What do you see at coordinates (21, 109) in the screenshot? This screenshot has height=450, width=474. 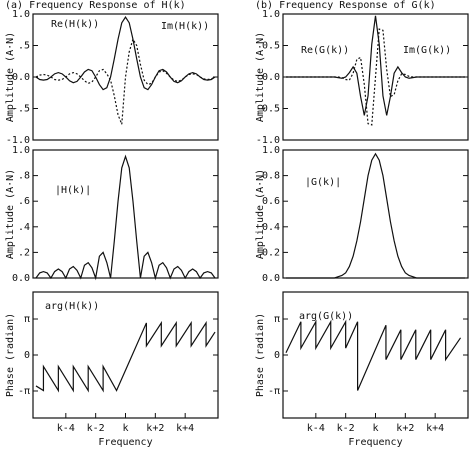 I see `y-tick-label: -.5` at bounding box center [21, 109].